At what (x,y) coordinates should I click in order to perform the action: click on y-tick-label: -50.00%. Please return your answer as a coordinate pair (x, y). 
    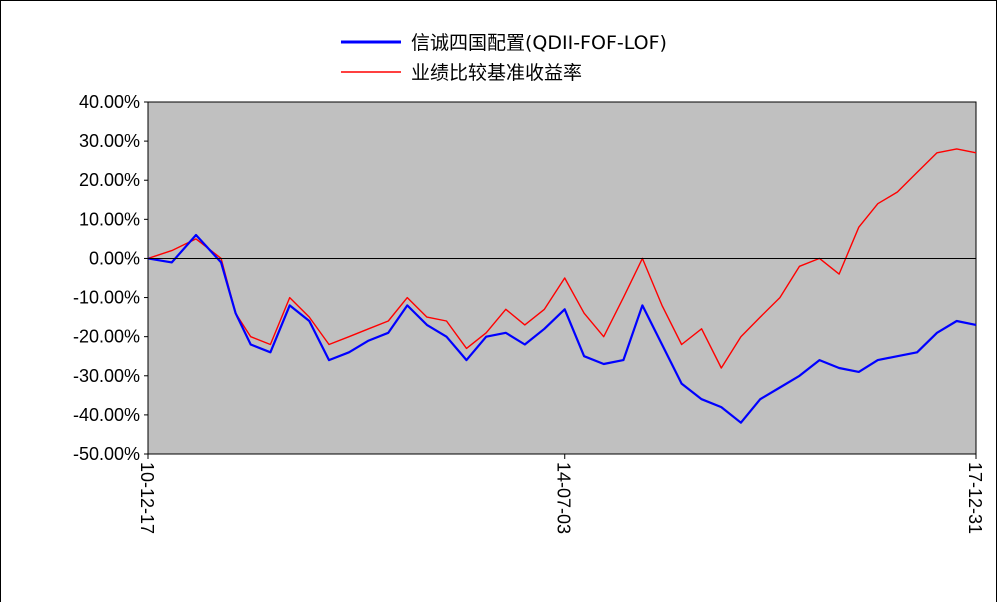
    Looking at the image, I should click on (106, 454).